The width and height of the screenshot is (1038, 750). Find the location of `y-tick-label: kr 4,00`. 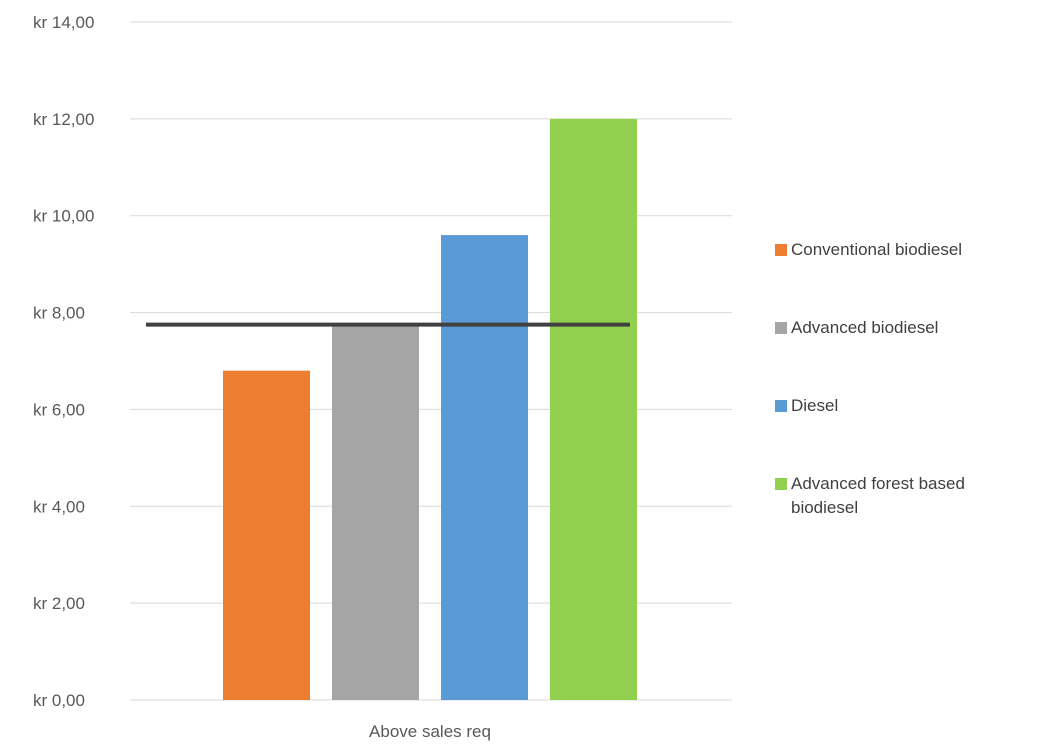

y-tick-label: kr 4,00 is located at coordinates (59, 506).